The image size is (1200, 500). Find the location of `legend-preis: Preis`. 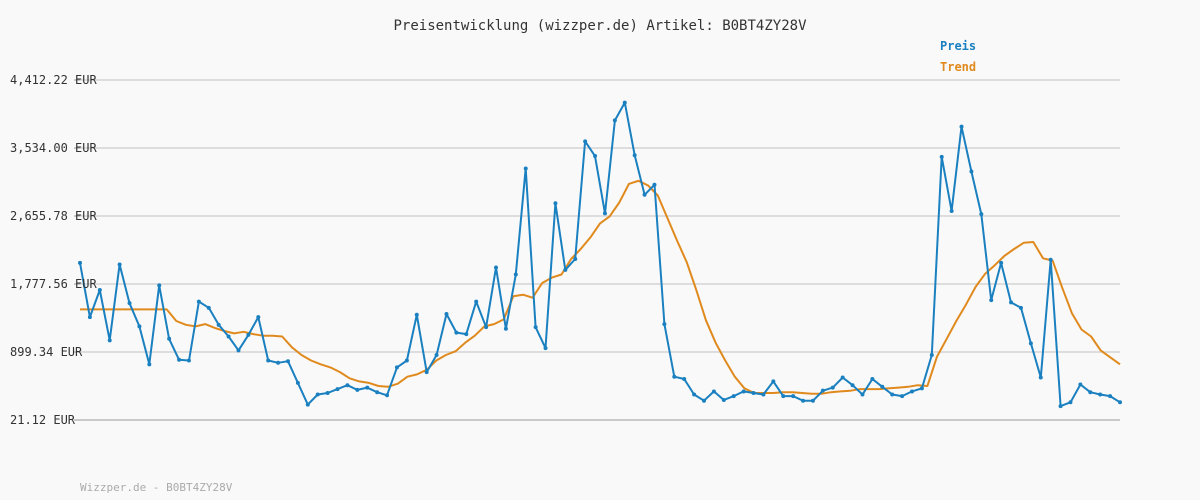

legend-preis: Preis is located at coordinates (958, 46).